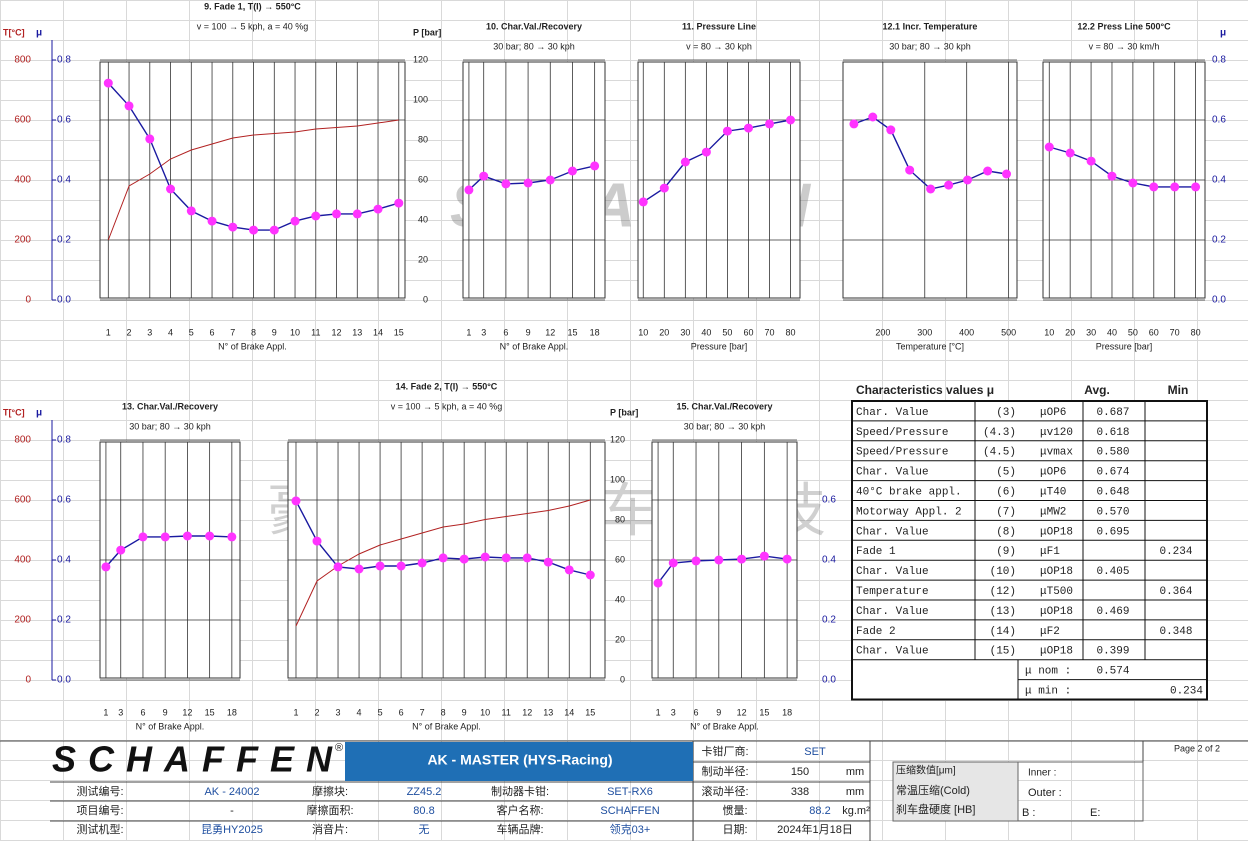  What do you see at coordinates (724, 771) in the screenshot?
I see `footer-cell: 制动半径:` at bounding box center [724, 771].